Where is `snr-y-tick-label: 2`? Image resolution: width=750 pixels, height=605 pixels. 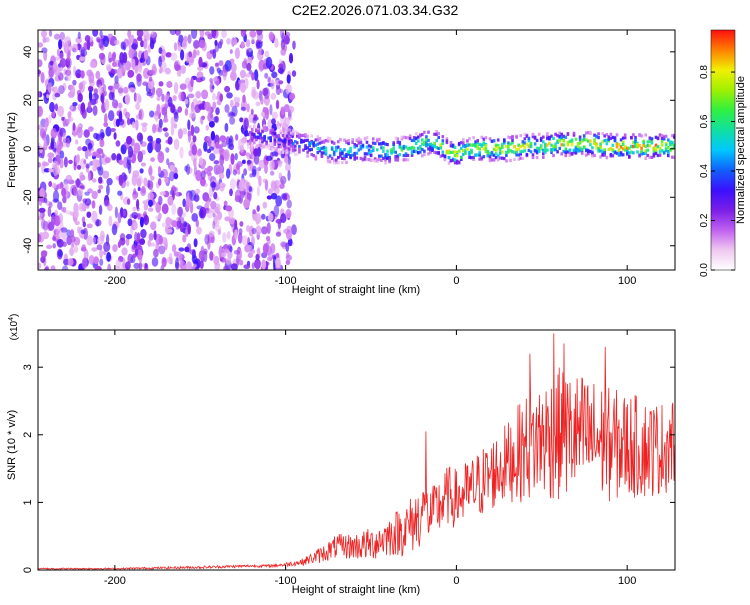
snr-y-tick-label: 2 is located at coordinates (28, 435).